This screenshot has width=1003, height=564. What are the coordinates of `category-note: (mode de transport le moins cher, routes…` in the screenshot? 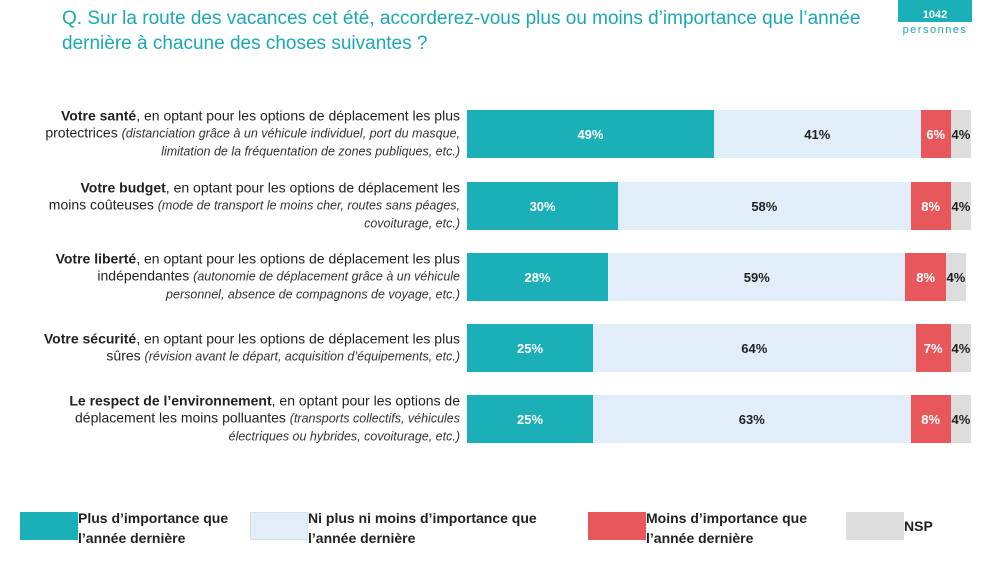 It's located at (308, 214).